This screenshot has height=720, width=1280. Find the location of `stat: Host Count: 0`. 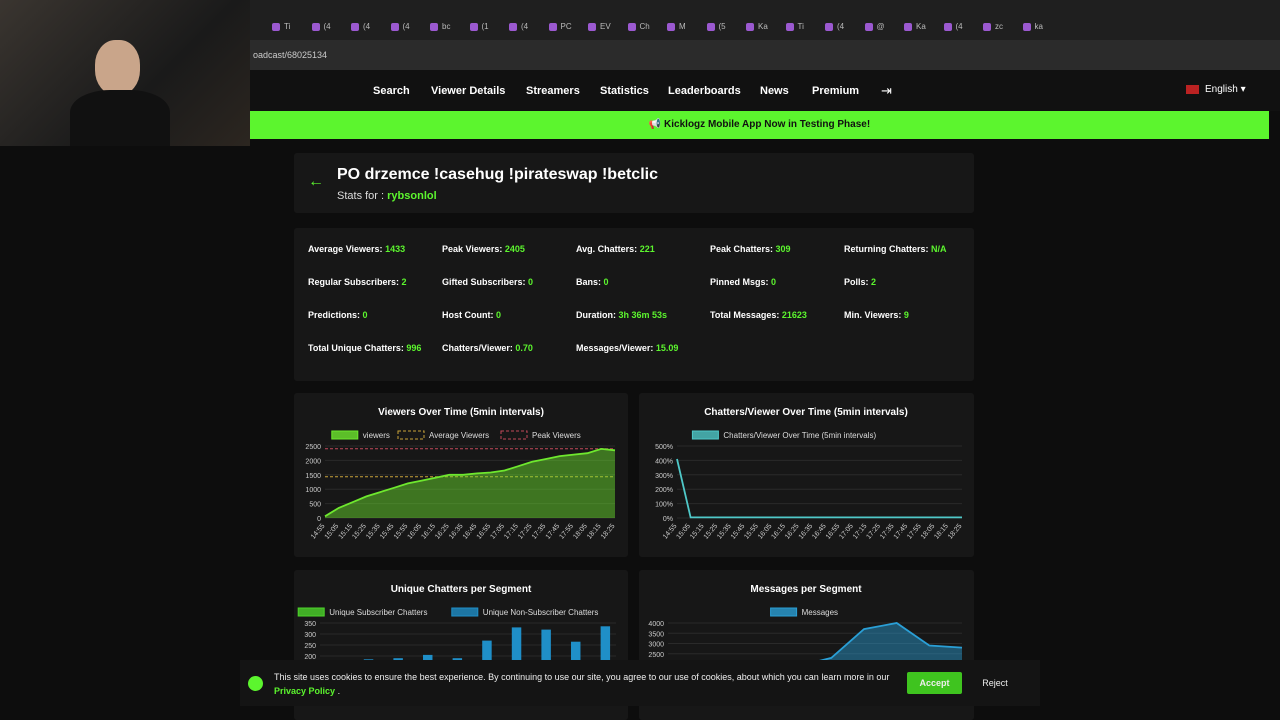

stat: Host Count: 0 is located at coordinates (504, 315).